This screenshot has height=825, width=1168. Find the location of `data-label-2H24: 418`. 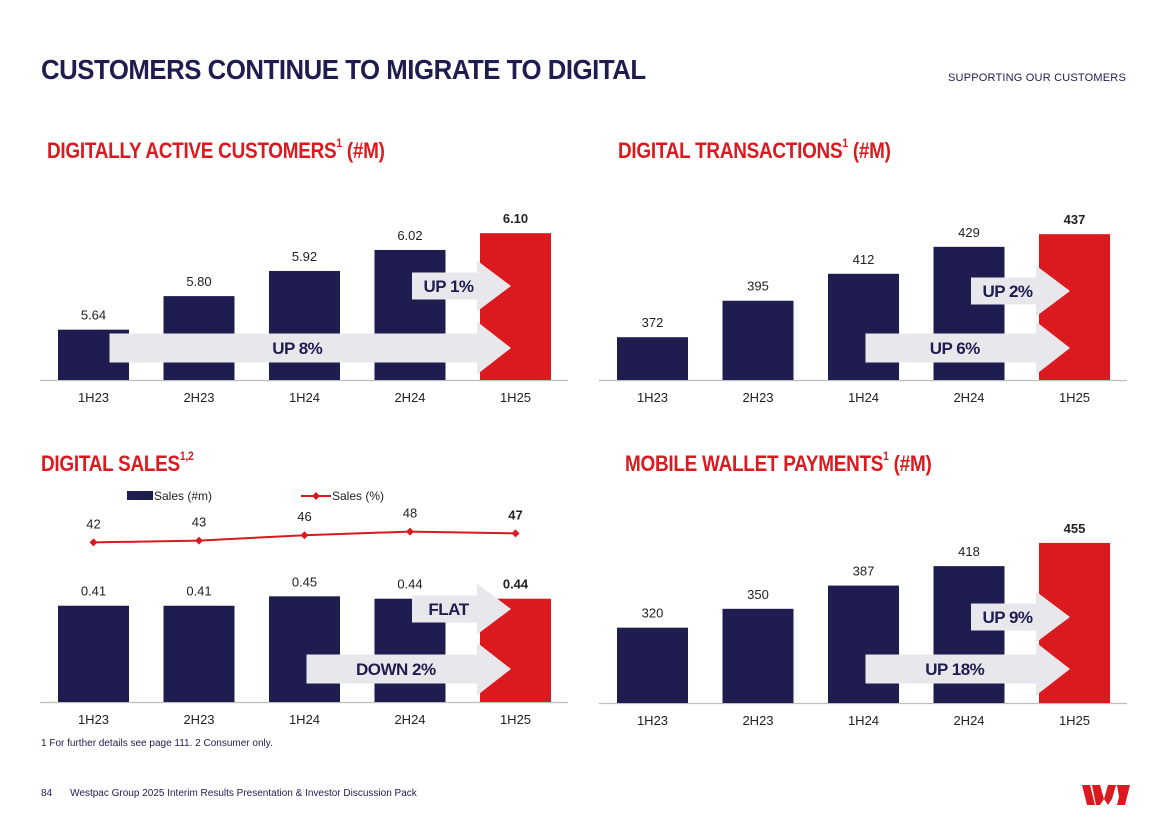

data-label-2H24: 418 is located at coordinates (969, 551).